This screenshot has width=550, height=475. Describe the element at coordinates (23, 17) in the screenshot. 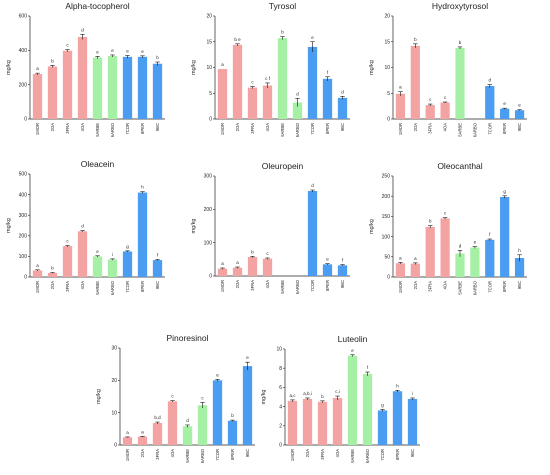

I see `y-tick-label: 600` at that location.